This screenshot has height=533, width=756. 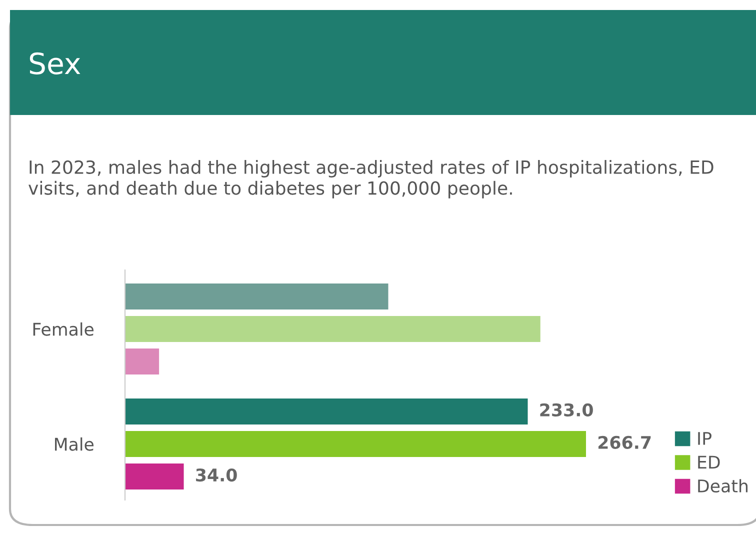 What do you see at coordinates (705, 438) in the screenshot?
I see `legend-label: IP` at bounding box center [705, 438].